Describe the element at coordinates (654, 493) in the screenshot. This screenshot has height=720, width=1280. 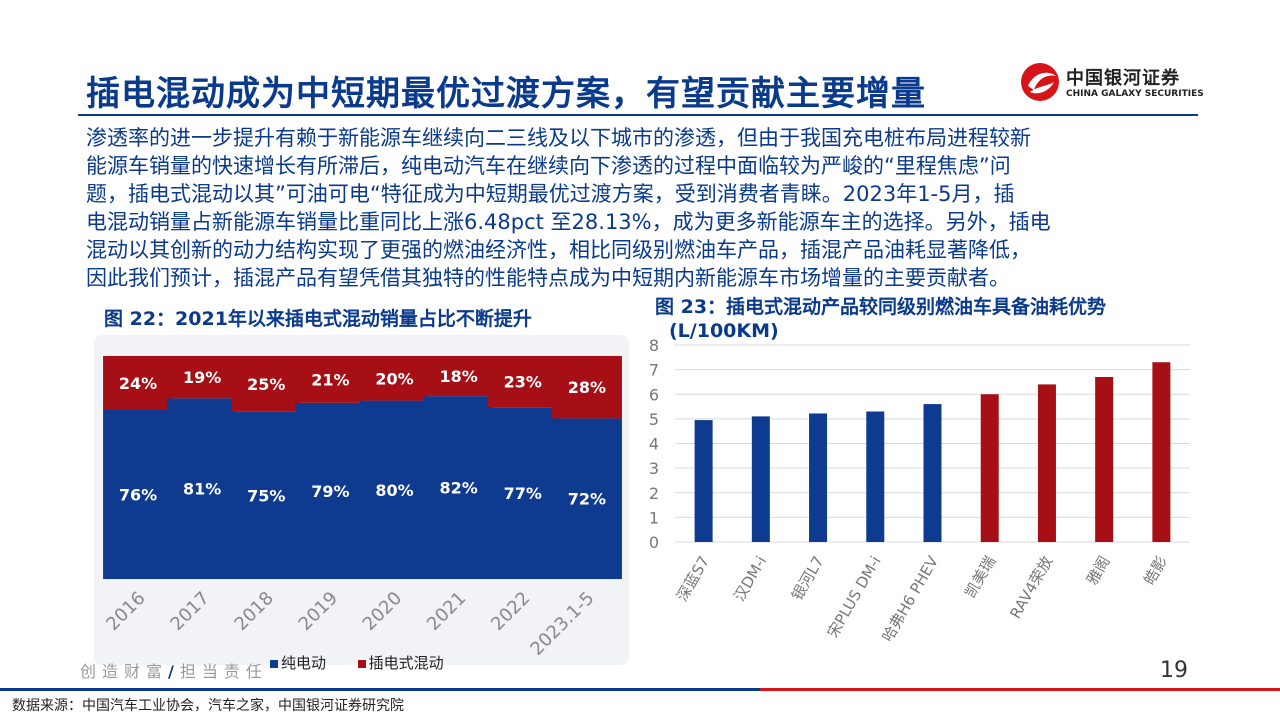
I see `y-tick-label: 2` at that location.